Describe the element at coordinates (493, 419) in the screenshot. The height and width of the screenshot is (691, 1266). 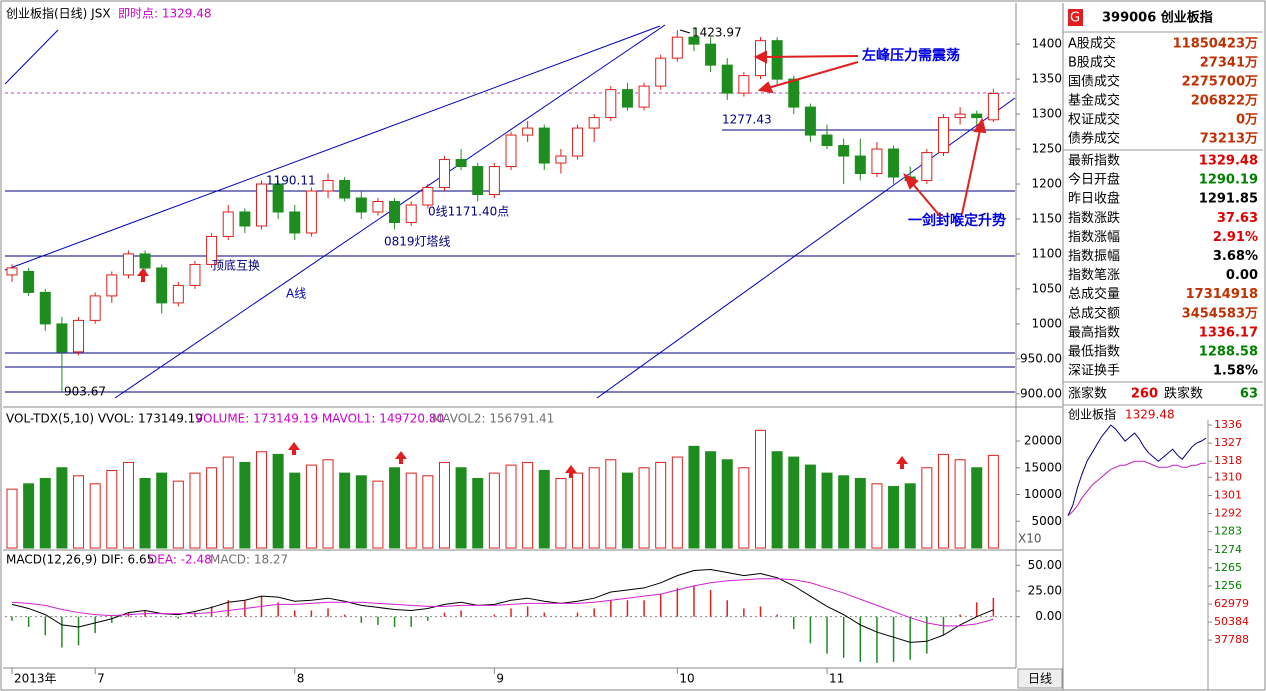
I see `panel-note: MAVOL2: 156791.41` at that location.